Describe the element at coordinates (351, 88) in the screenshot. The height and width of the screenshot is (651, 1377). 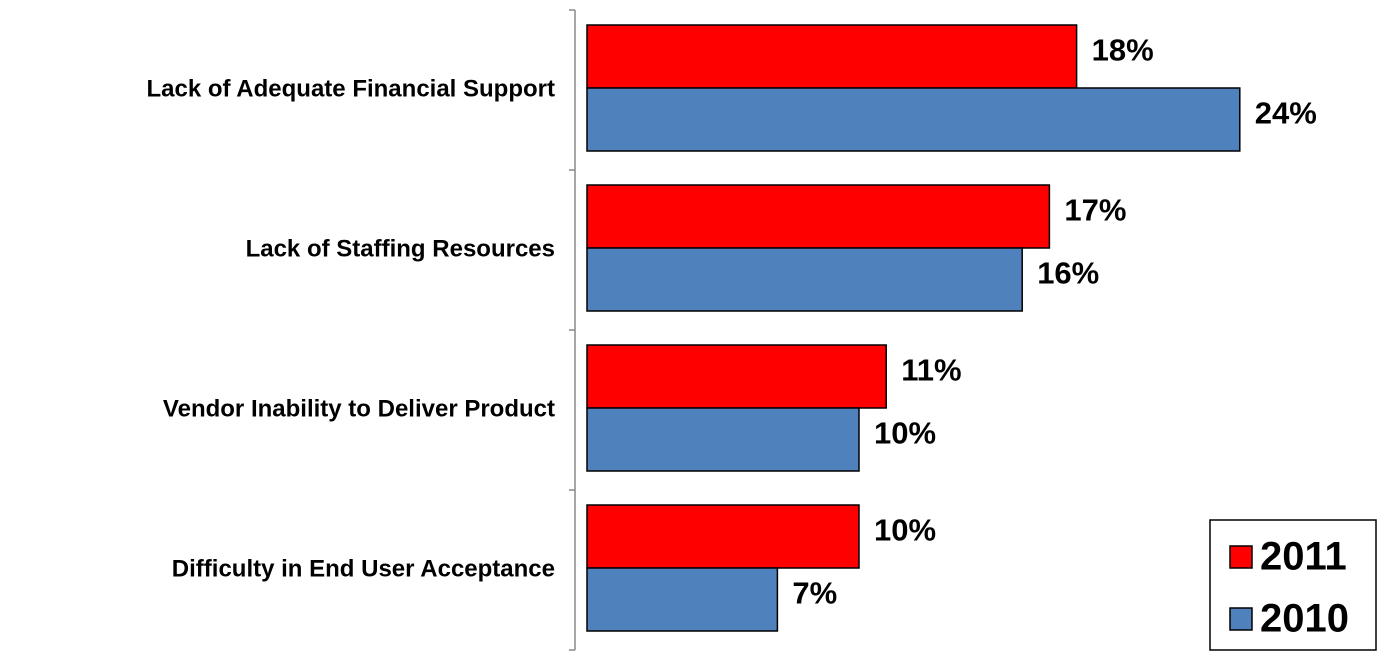
I see `category-label: Lack of Adequate Financial Support` at that location.